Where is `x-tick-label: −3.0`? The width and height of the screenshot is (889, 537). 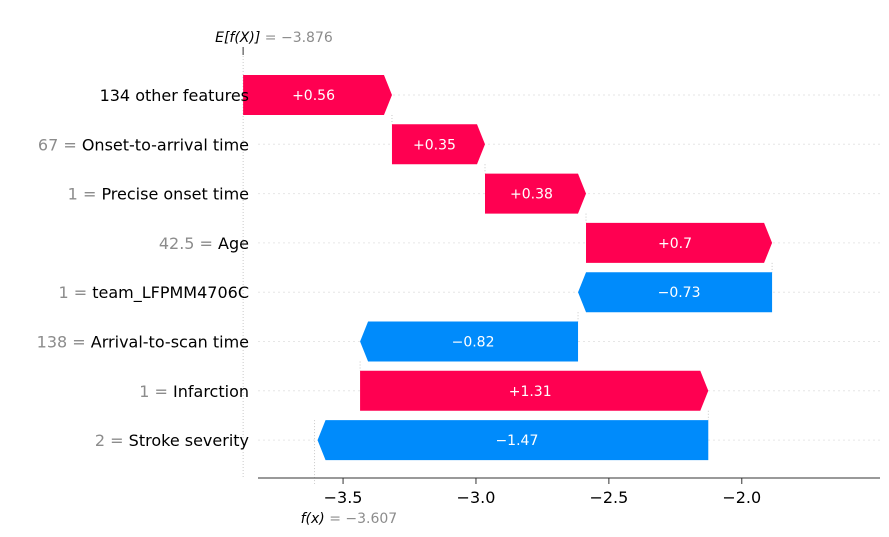 x-tick-label: −3.0 is located at coordinates (476, 497).